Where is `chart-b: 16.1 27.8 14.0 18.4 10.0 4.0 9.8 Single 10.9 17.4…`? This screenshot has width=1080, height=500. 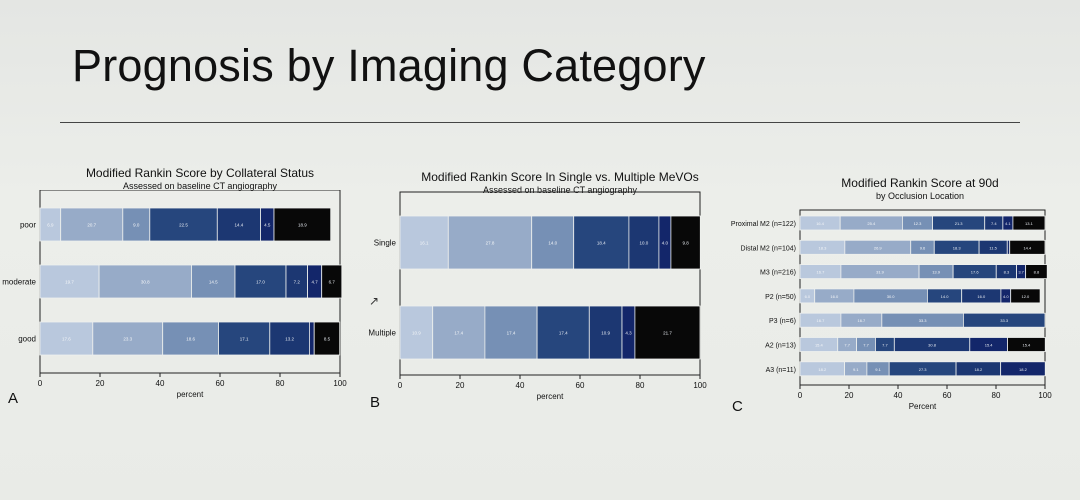
chart-b: 16.1 27.8 14.0 18.4 10.0 4.0 9.8 Single 10.9 17.4… is located at coordinates (537, 296).